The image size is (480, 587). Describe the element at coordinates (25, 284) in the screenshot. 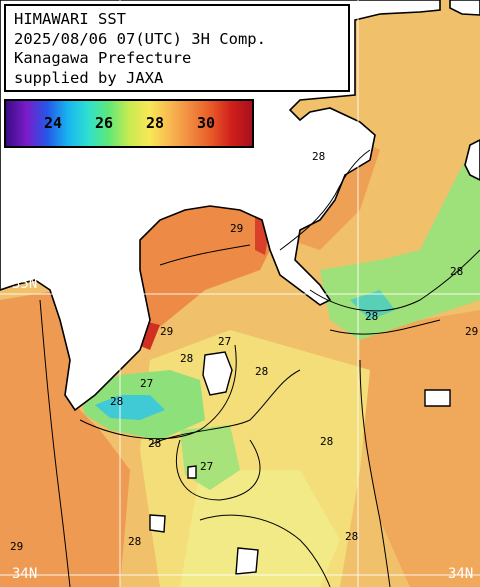

I see `lat-label-35n: 35N` at that location.